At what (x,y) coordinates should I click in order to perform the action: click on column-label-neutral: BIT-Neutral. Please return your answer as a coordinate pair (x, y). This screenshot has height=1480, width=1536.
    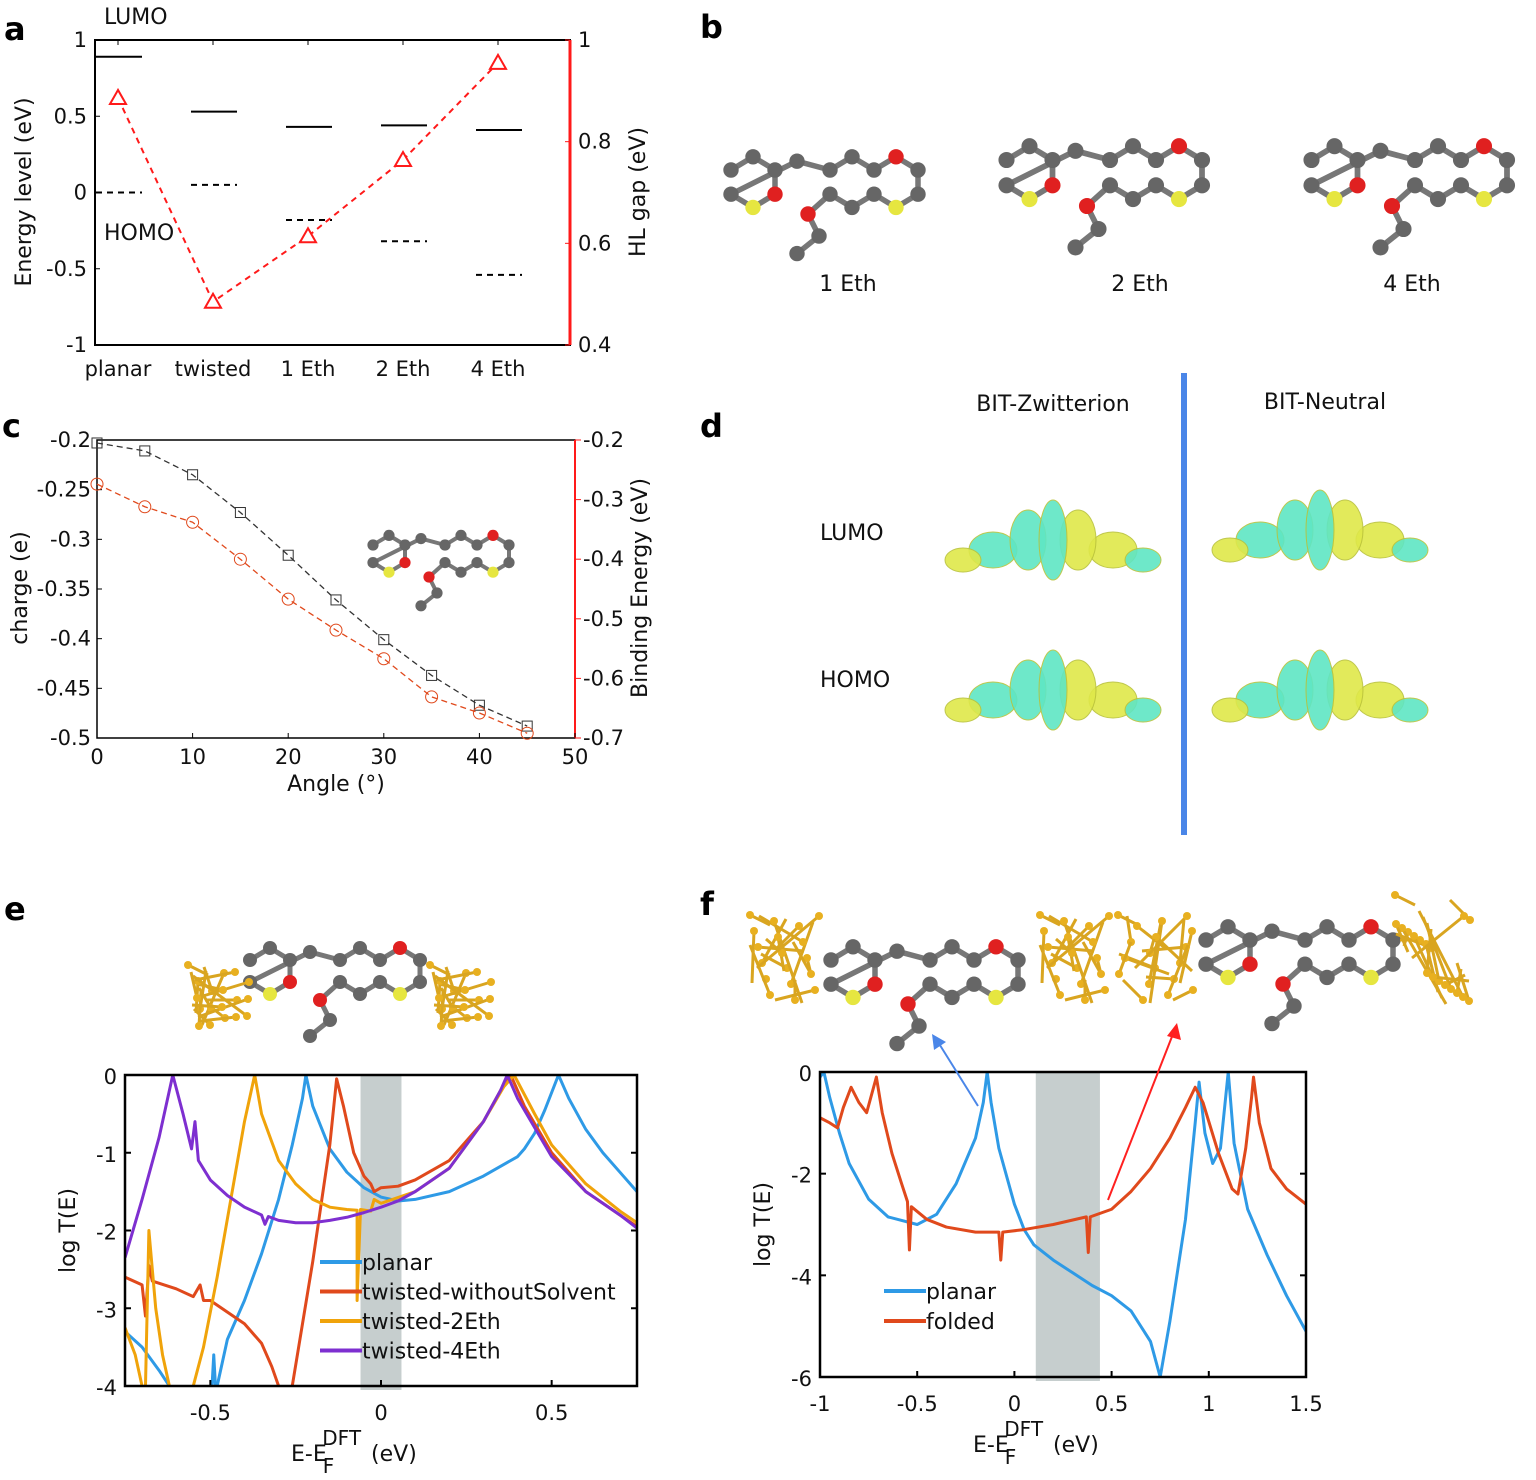
    Looking at the image, I should click on (1325, 402).